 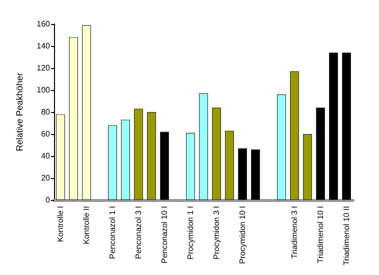 I want to click on x-tick-label: Procymidon 3 I, so click(x=216, y=233).